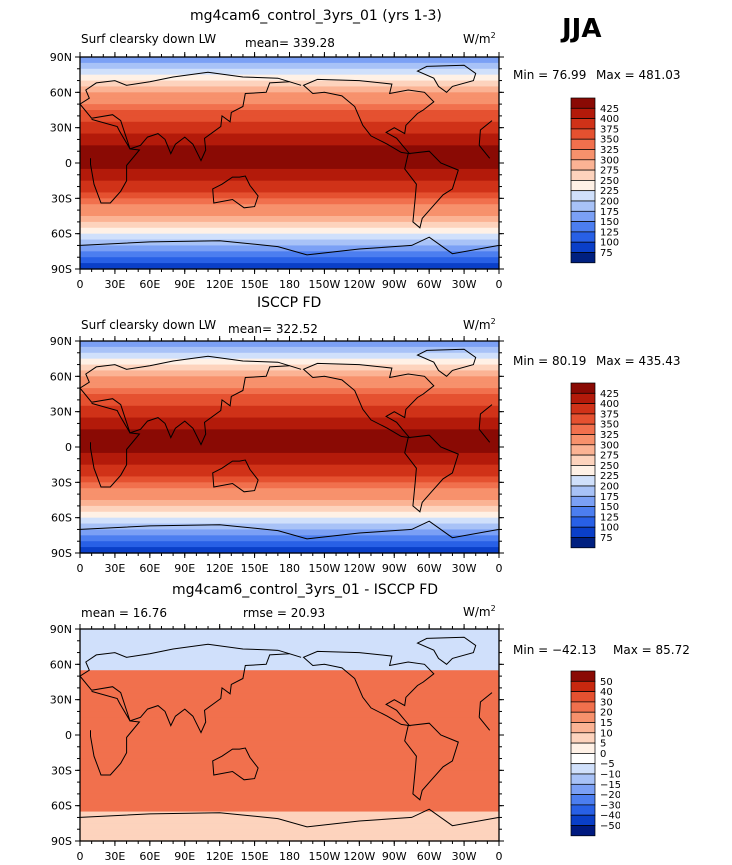 The image size is (732, 865). I want to click on colorbar-label: 225, so click(609, 476).